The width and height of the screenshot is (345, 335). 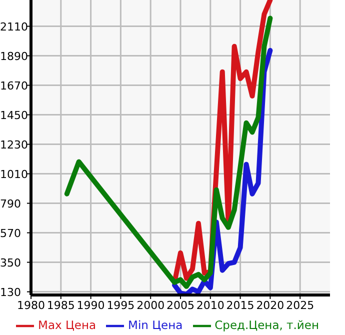 I want to click on legend-label: Min Цена, so click(x=155, y=325).